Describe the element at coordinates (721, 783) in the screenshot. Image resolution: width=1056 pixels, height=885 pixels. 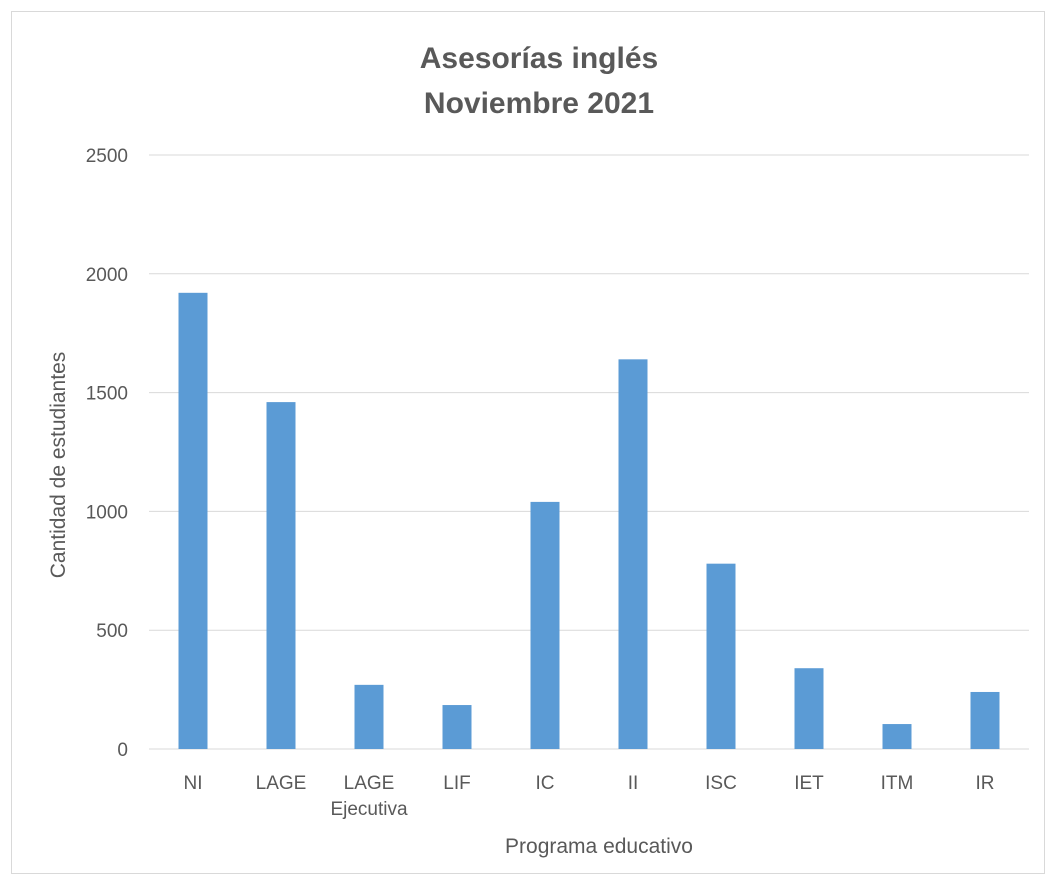
I see `x-tick-label: ISC` at that location.